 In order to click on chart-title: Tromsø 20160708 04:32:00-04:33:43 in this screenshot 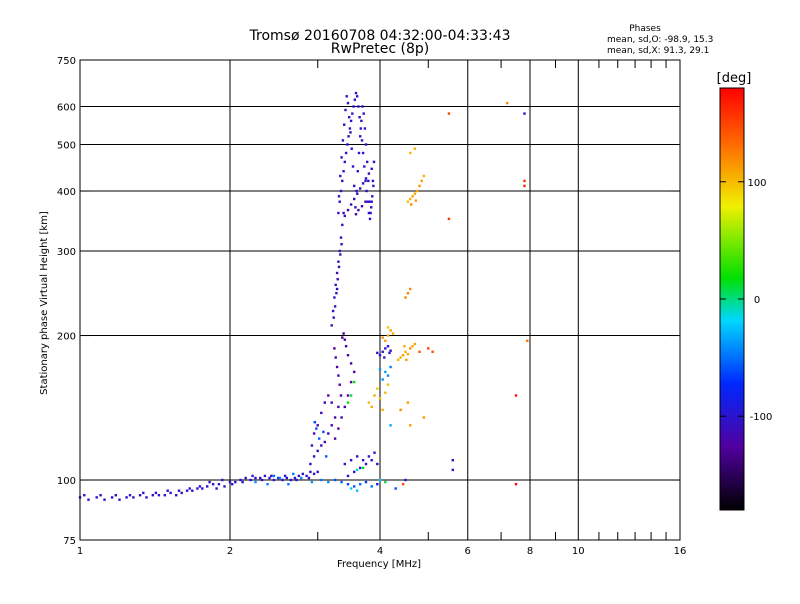, I will do `click(380, 36)`.